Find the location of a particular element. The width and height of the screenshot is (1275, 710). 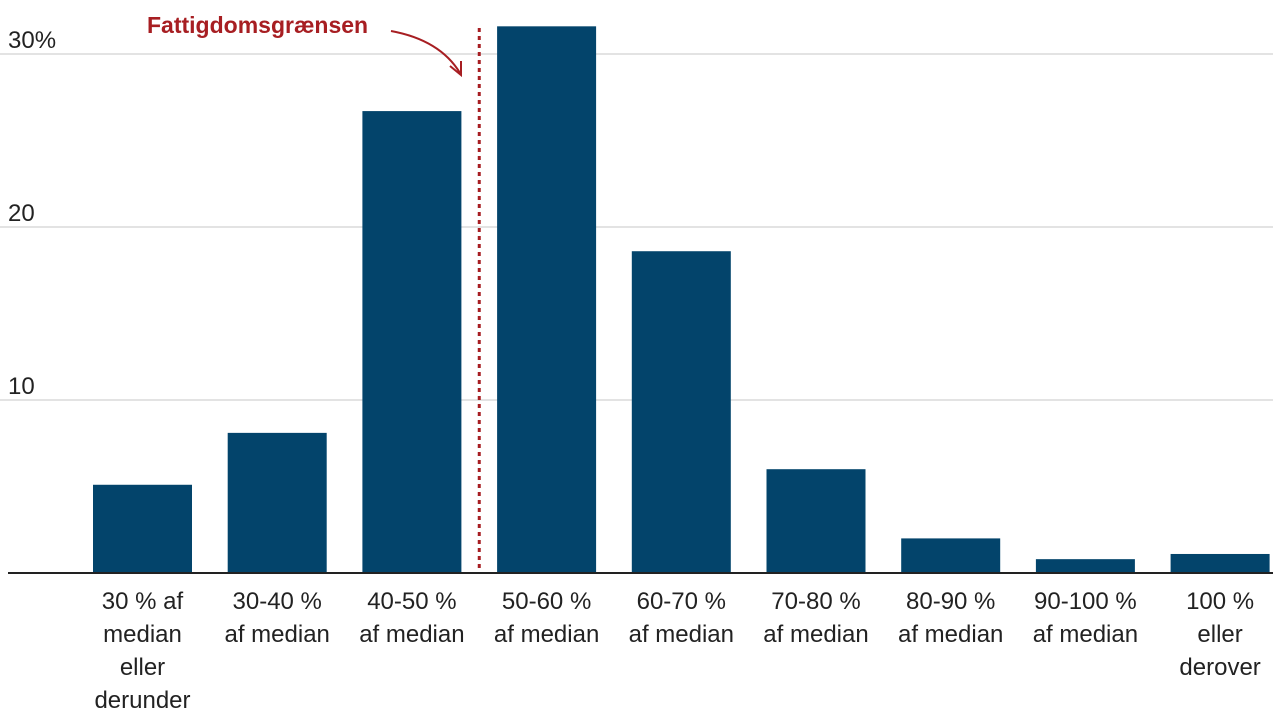

x-category-label: 30 % af median eller derunder is located at coordinates (142, 649).